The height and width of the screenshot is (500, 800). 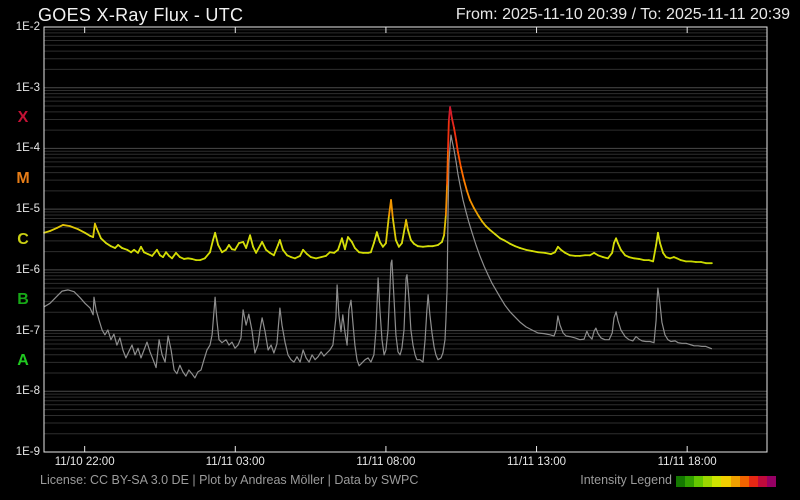 I want to click on flux-class-letter-M: M, so click(x=23, y=178).